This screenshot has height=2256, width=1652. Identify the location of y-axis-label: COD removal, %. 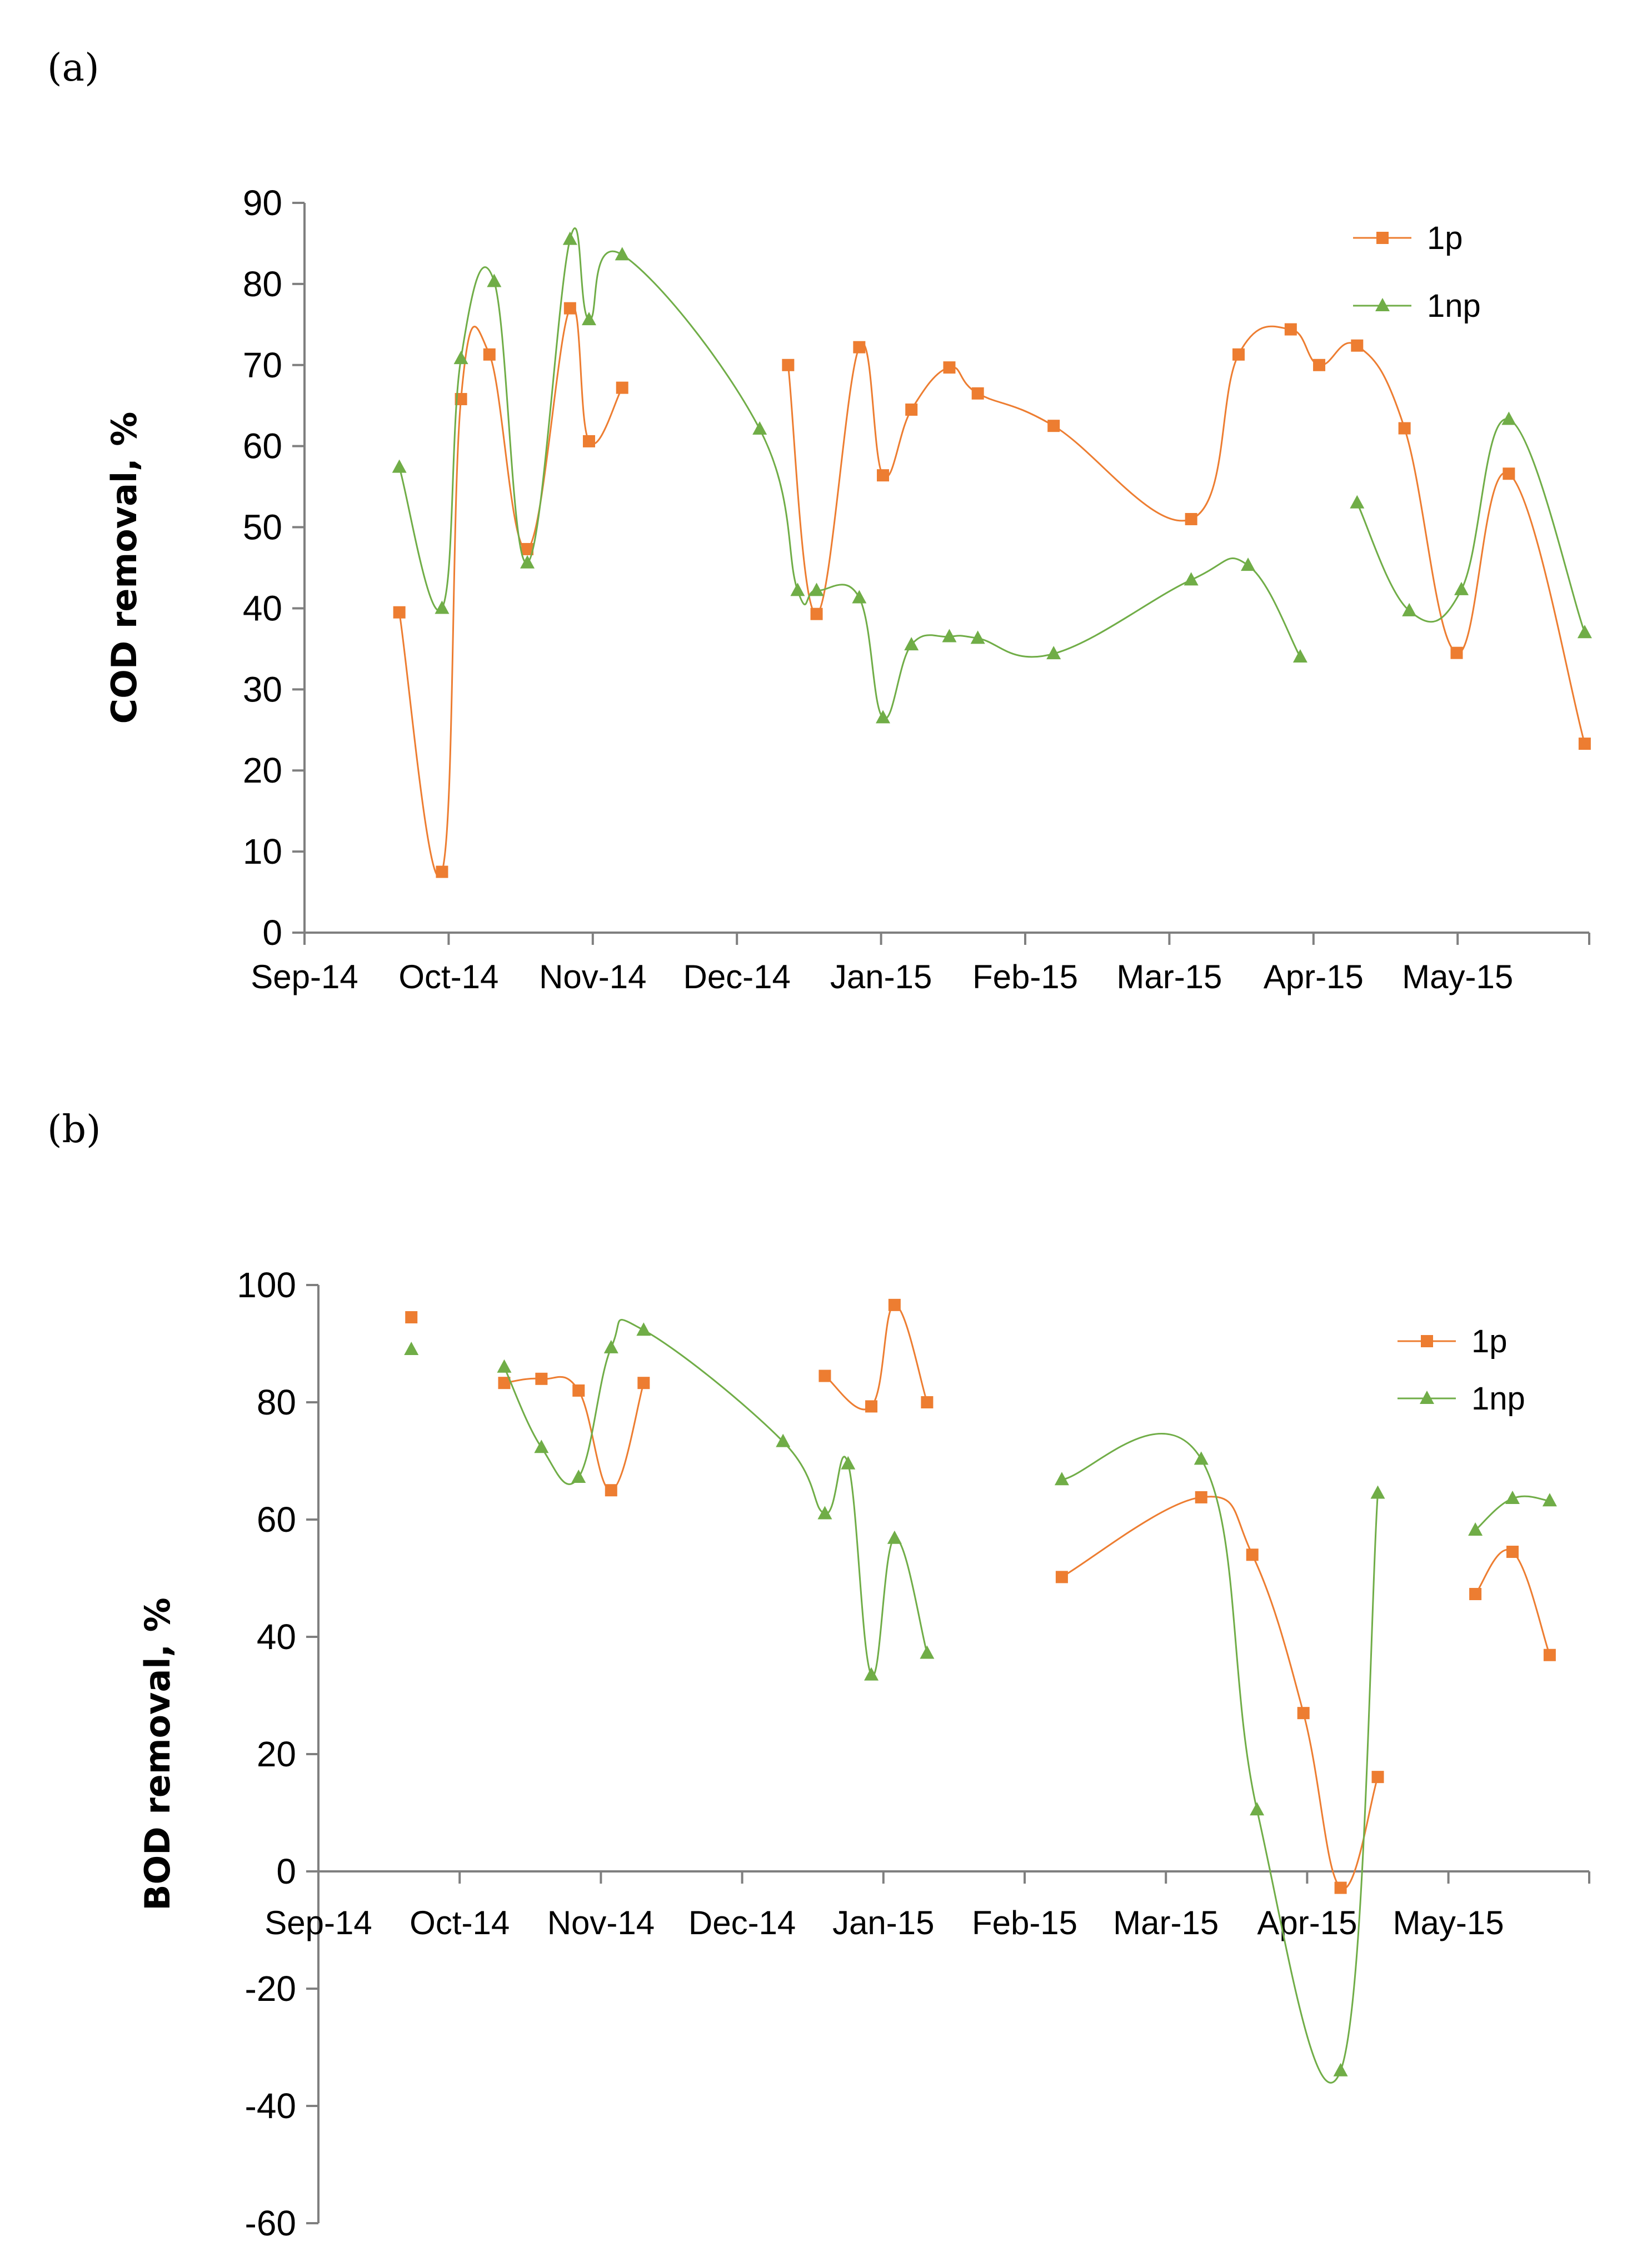
(124, 568).